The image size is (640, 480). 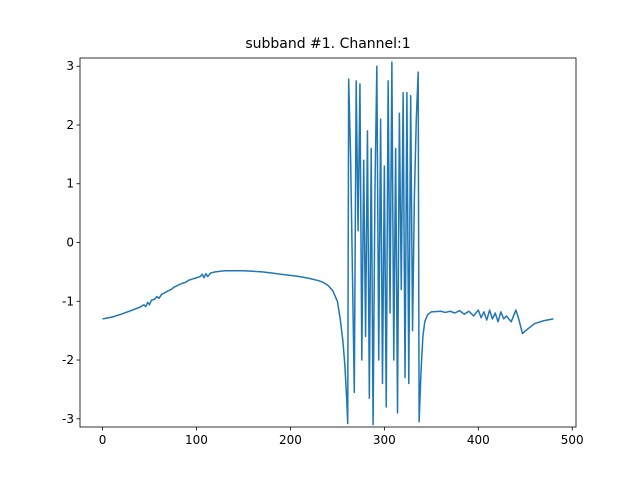 I want to click on x-tick-label: 500, so click(x=572, y=440).